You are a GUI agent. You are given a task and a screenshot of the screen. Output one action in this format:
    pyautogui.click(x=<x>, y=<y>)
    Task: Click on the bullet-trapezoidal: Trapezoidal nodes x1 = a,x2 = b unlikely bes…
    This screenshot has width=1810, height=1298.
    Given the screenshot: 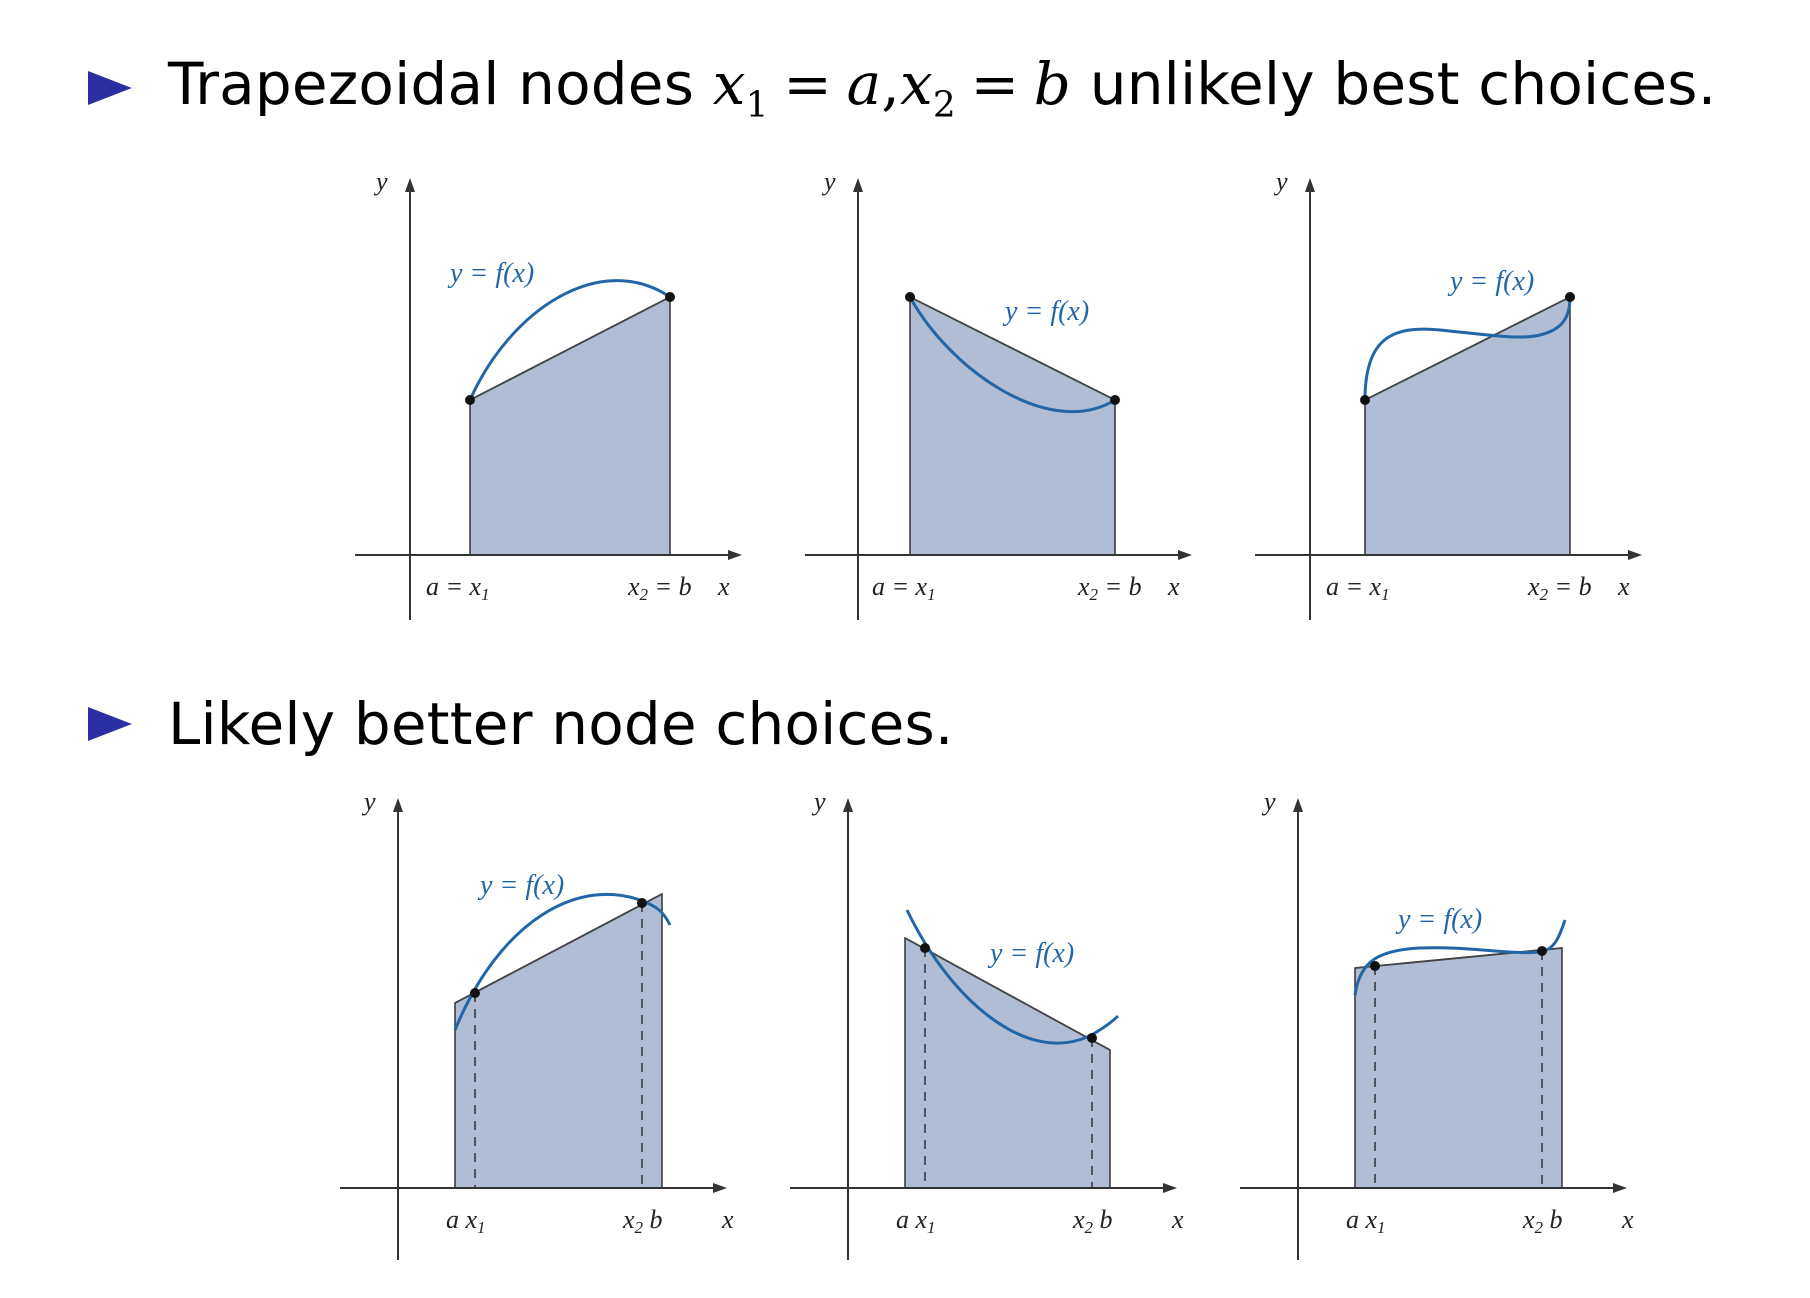 What is the action you would take?
    pyautogui.click(x=902, y=88)
    